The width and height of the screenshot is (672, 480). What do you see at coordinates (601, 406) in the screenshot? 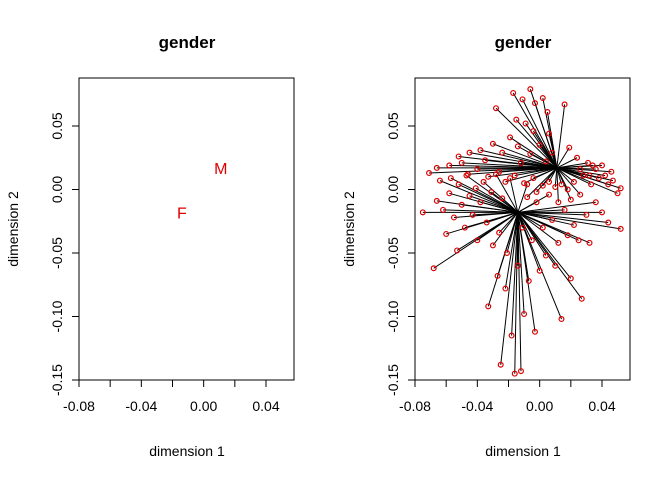
I see `right-x-tick-label: 0.04` at bounding box center [601, 406].